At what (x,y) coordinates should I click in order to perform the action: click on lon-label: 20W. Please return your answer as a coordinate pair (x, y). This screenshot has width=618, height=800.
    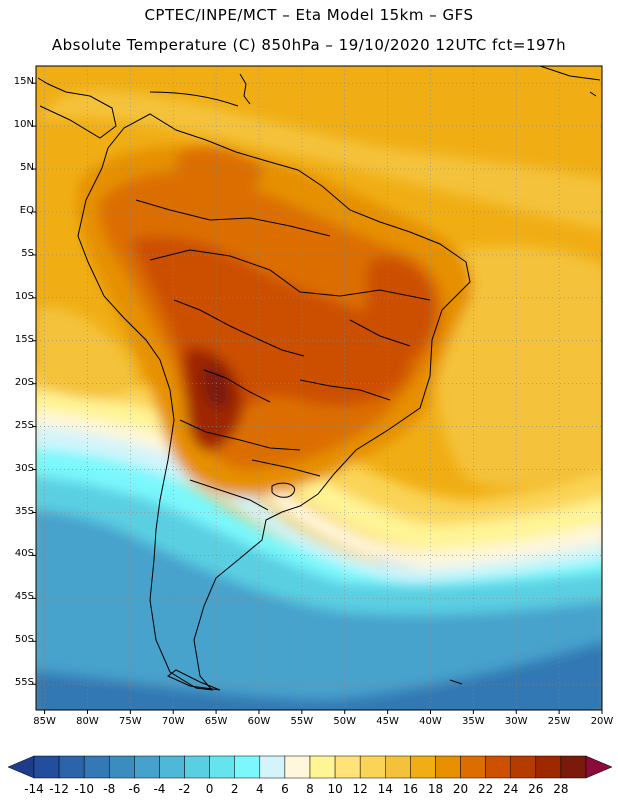
    Looking at the image, I should click on (602, 721).